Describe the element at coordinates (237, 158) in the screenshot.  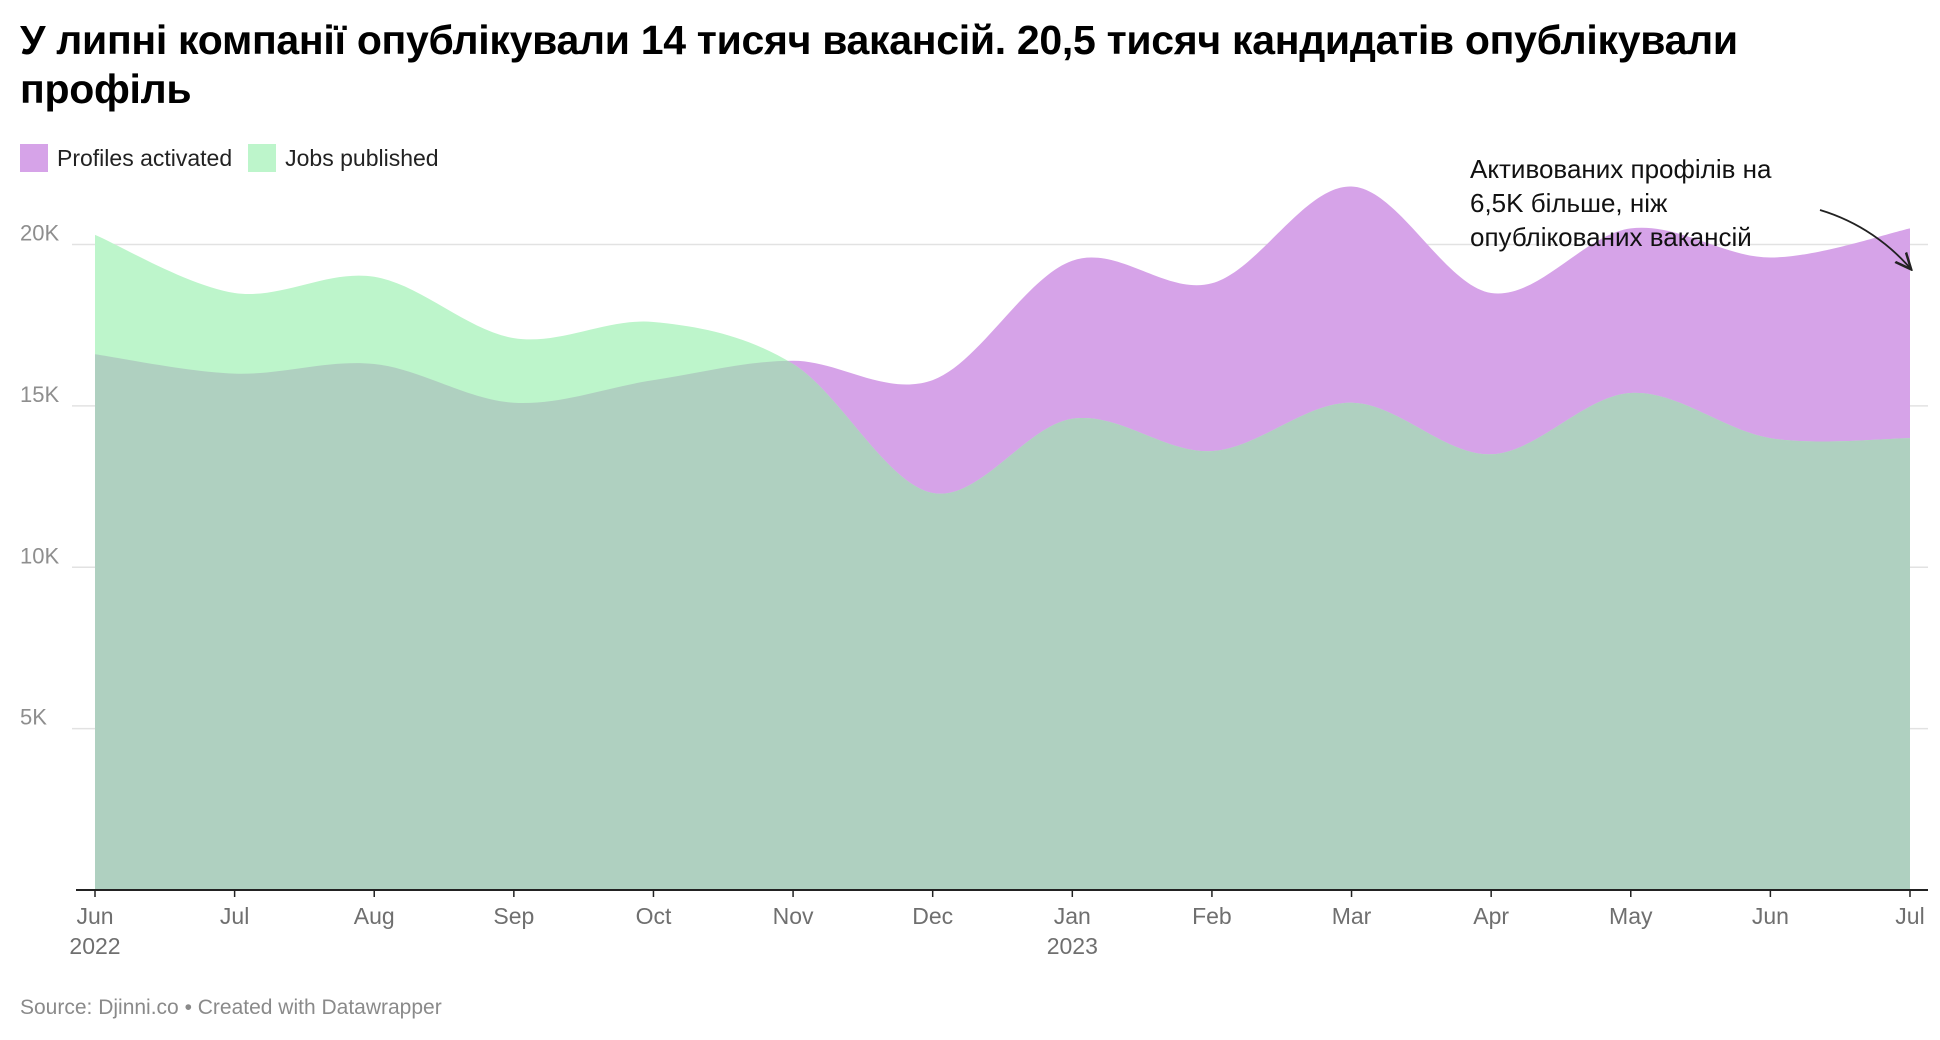
I see `legend: Profiles activated Jobs published` at that location.